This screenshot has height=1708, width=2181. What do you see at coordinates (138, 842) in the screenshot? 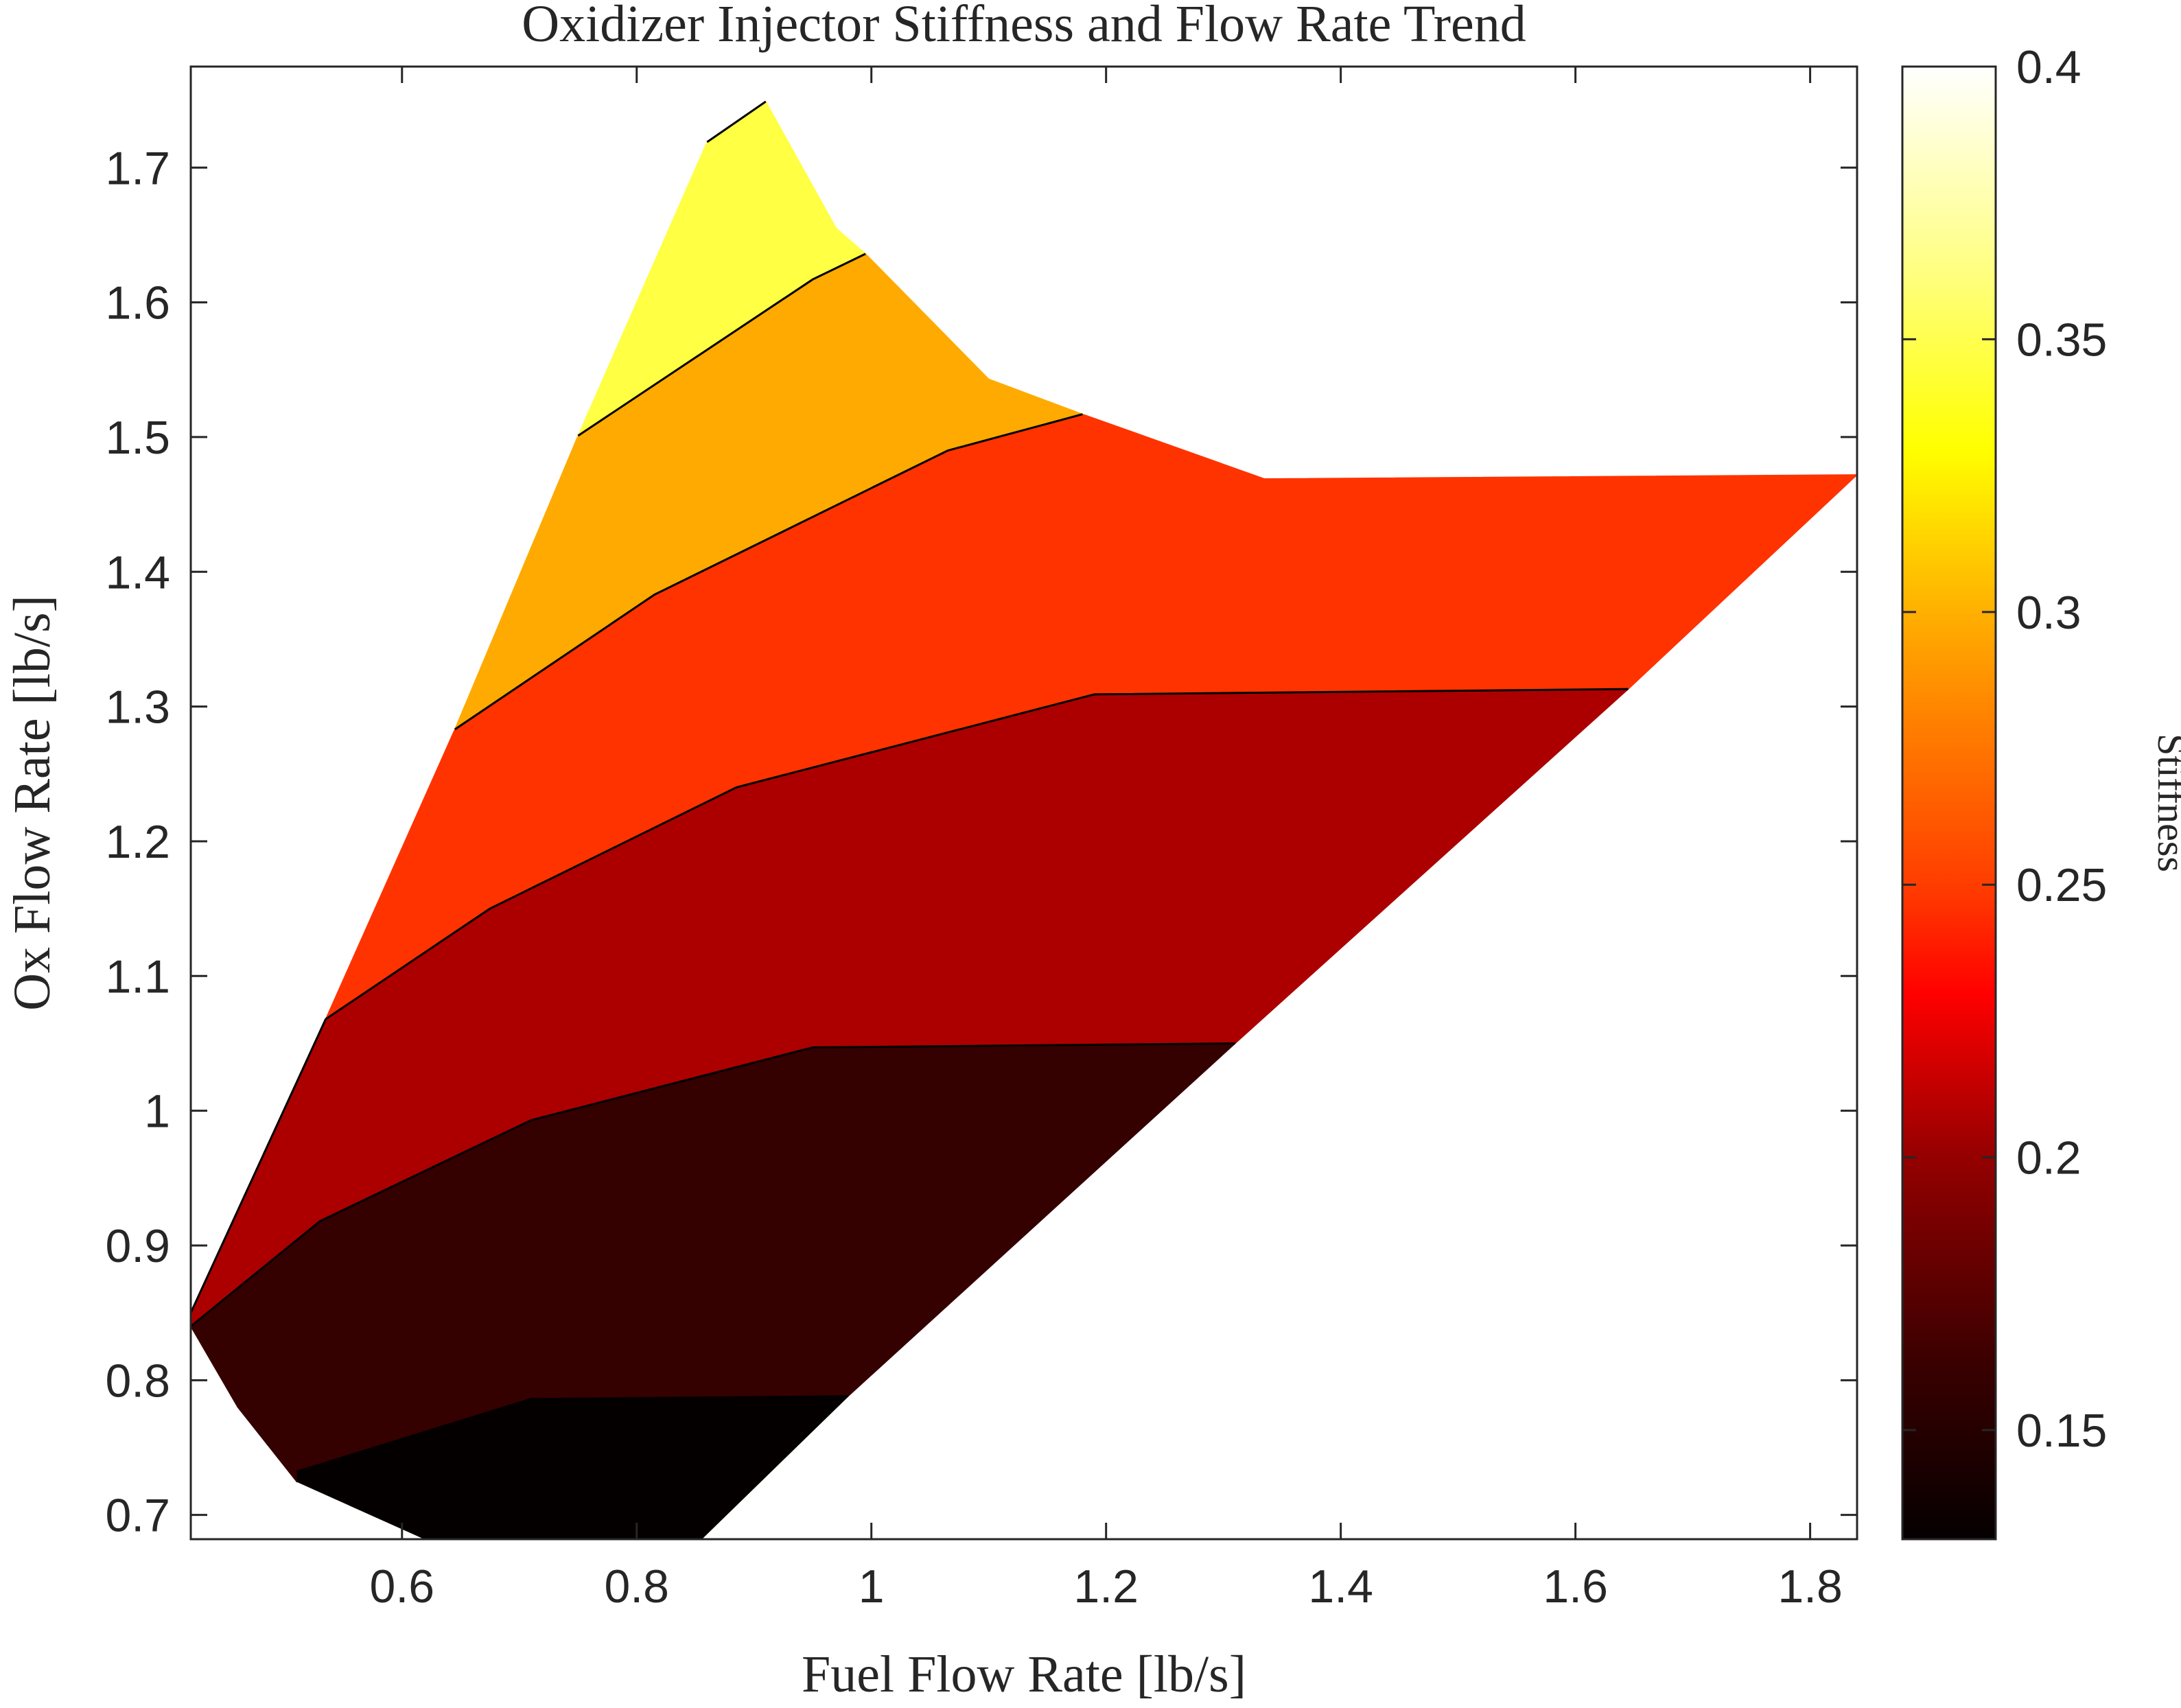
I see `y-tick-label-5: 1.2` at bounding box center [138, 842].